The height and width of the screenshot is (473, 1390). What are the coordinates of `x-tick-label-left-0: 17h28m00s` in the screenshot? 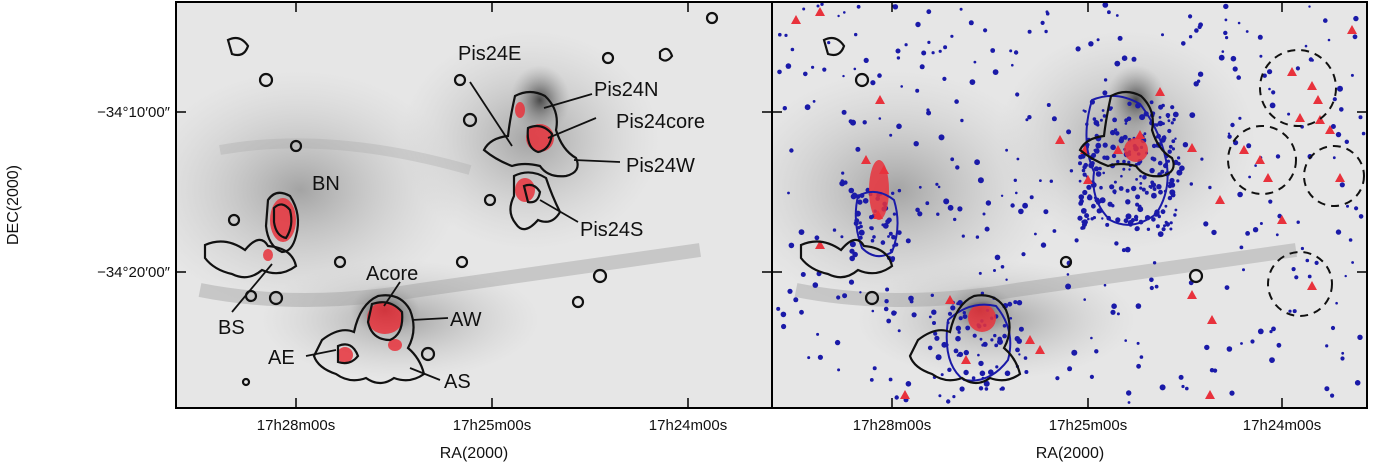 It's located at (296, 425).